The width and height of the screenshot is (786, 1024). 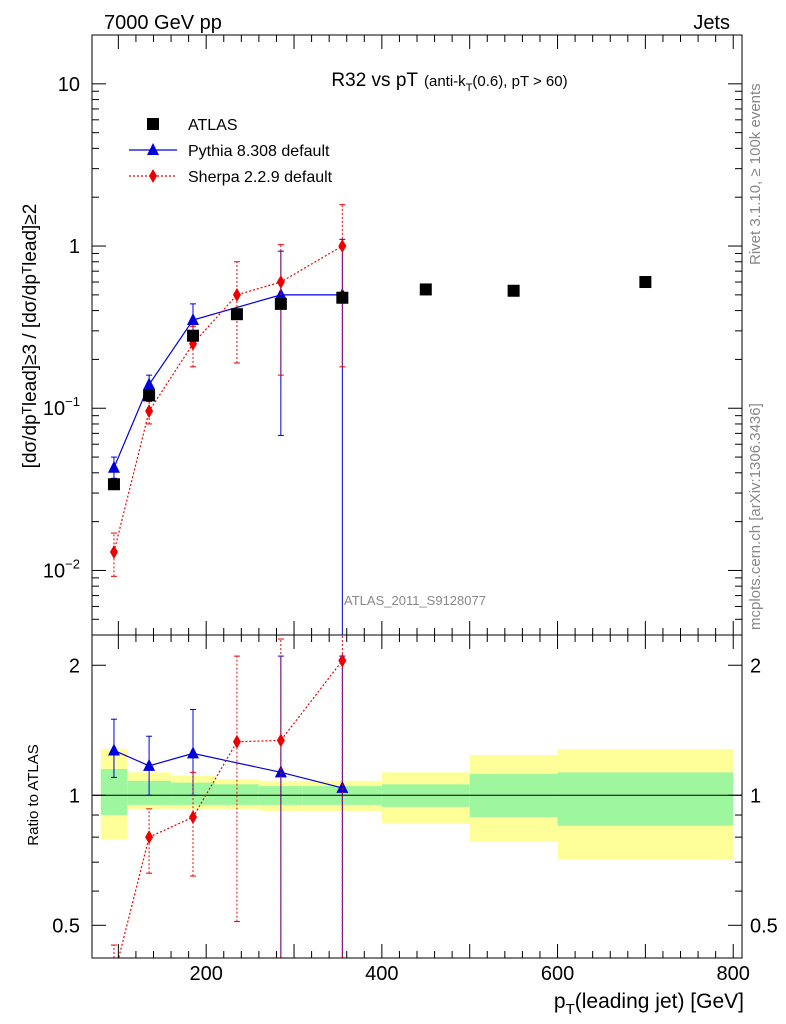 What do you see at coordinates (755, 174) in the screenshot?
I see `side-label-top: Rivet 3.1.10, ≥ 100k events` at bounding box center [755, 174].